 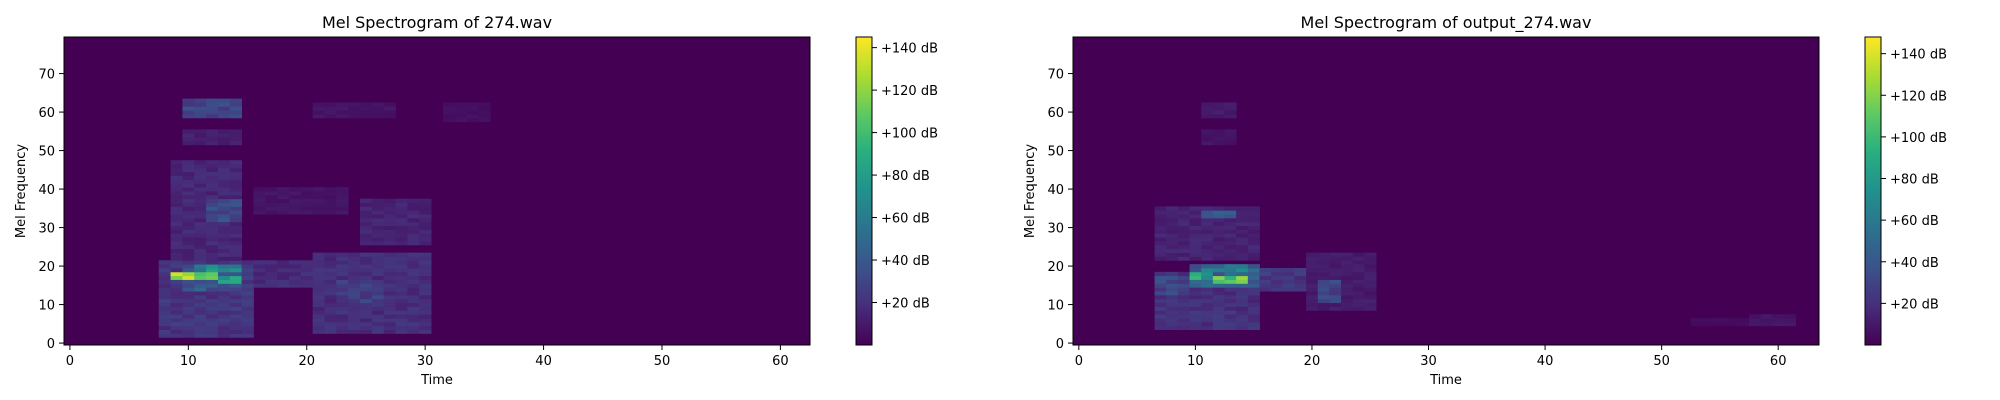 I want to click on y-tick-label: 0, so click(x=51, y=344).